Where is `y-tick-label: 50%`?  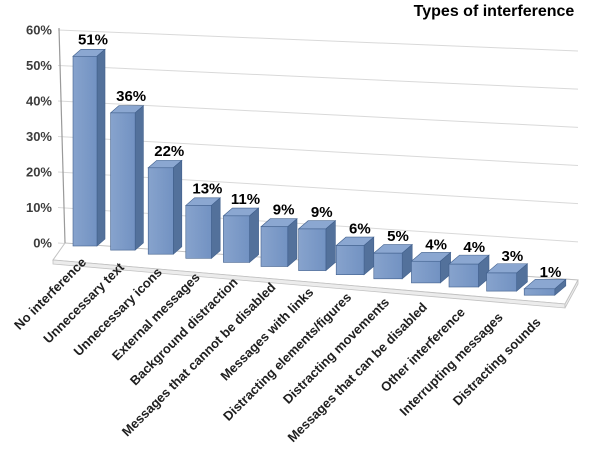 y-tick-label: 50% is located at coordinates (39, 65).